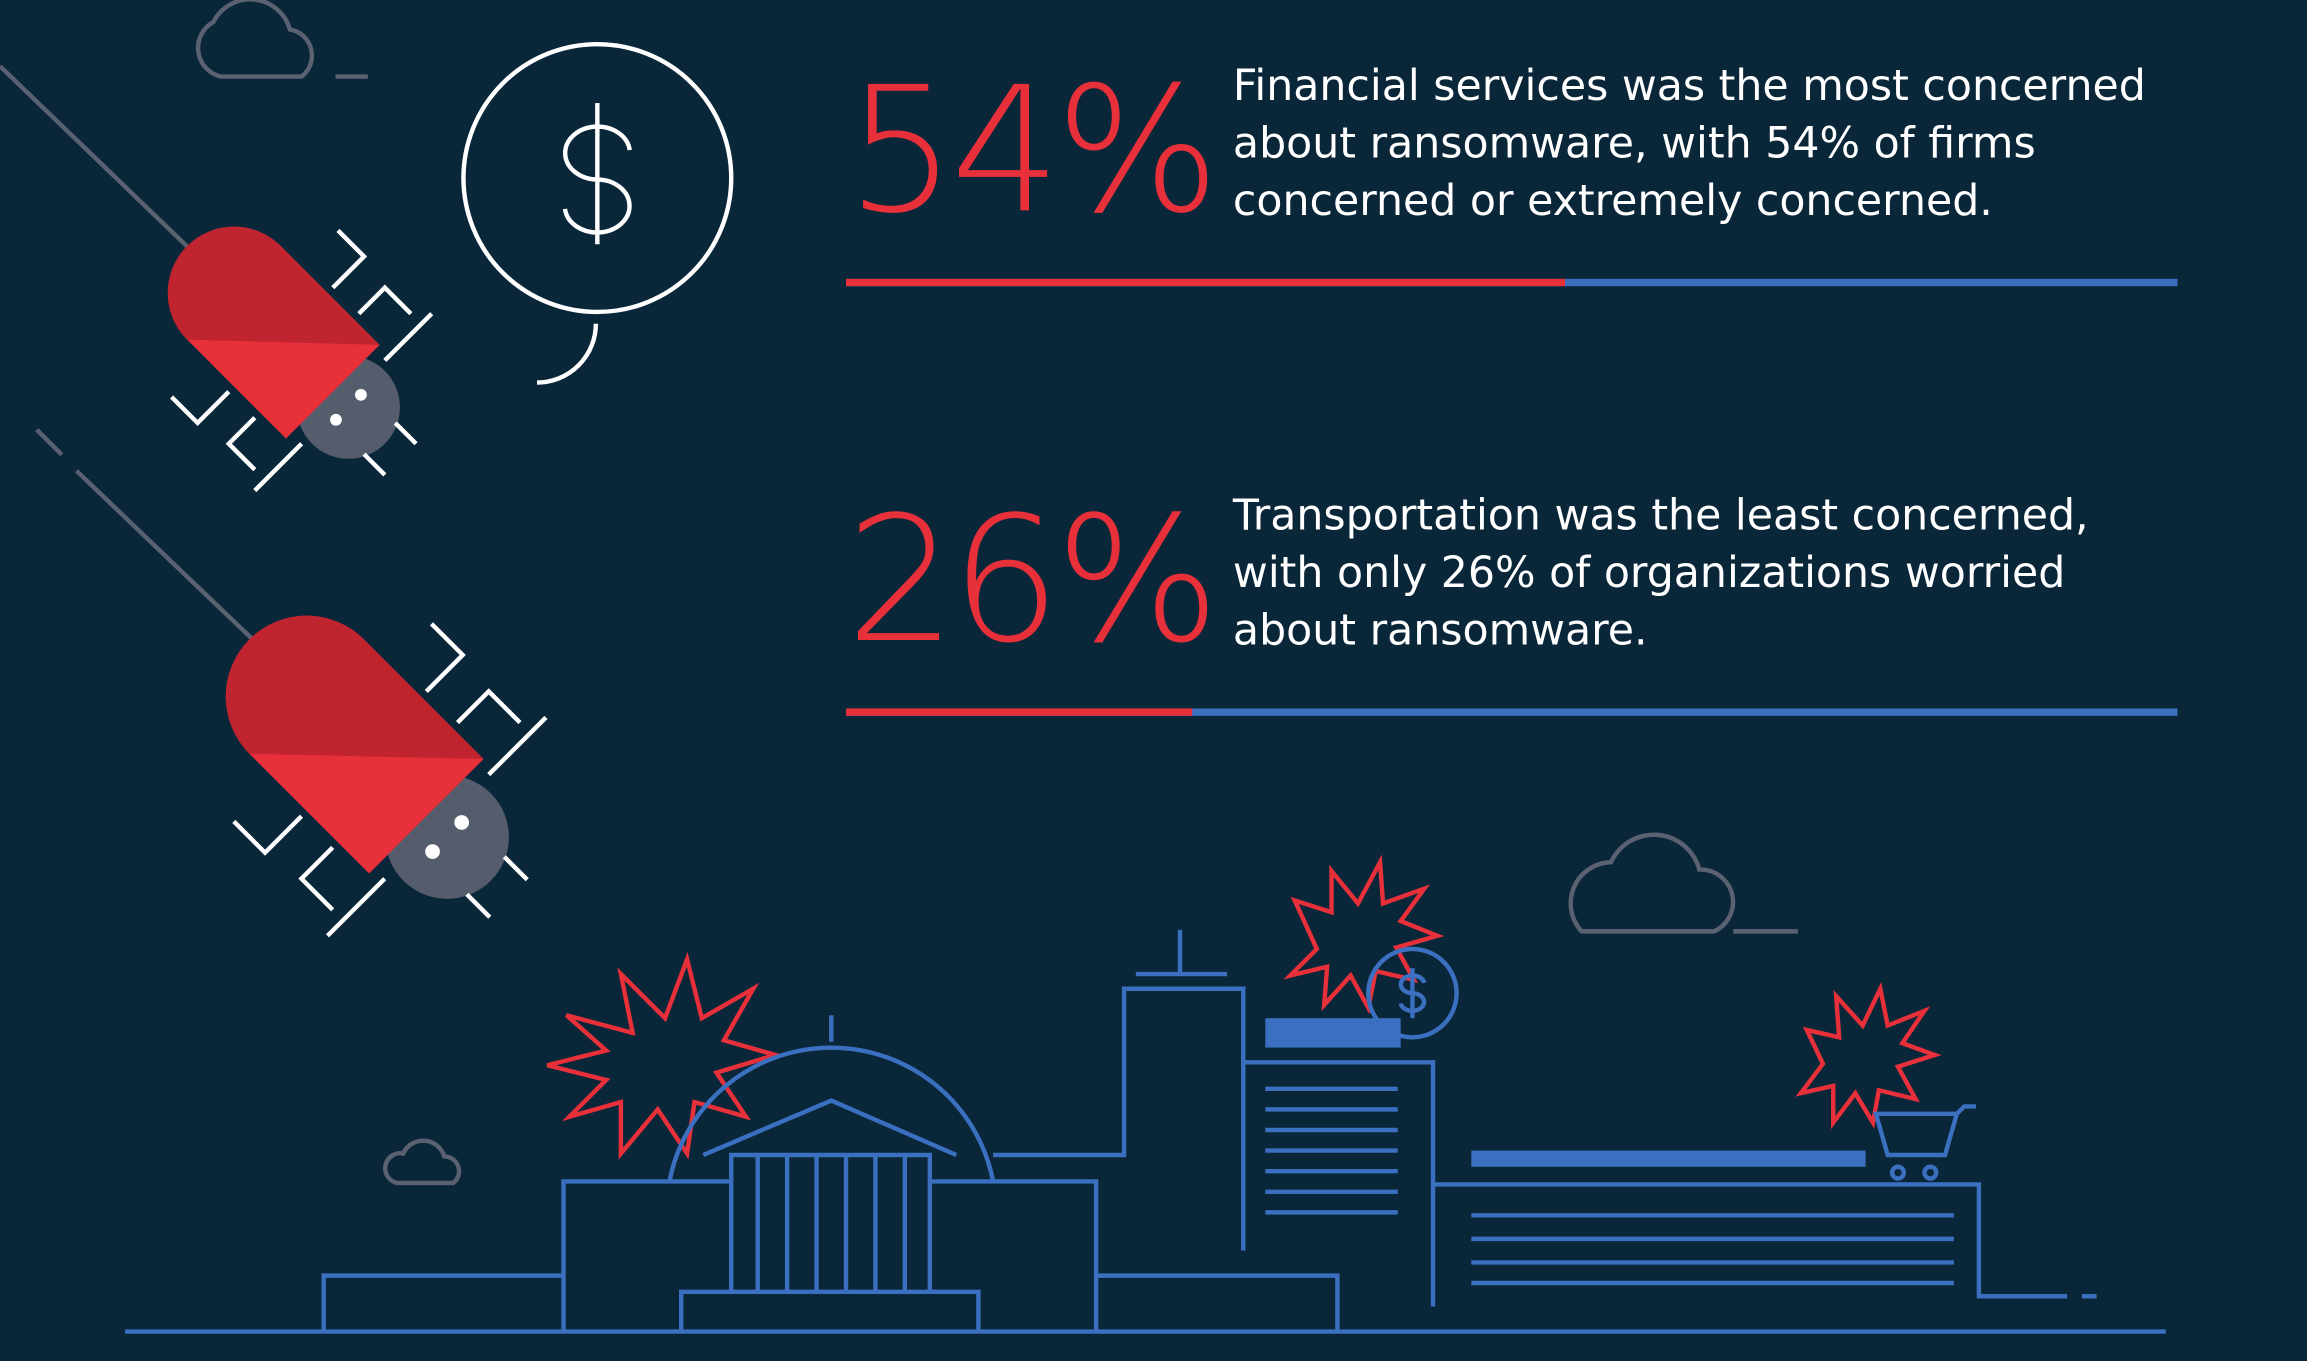 This screenshot has height=1361, width=2307. Describe the element at coordinates (1613, 201) in the screenshot. I see `description-line: concerned or extremely concerned.` at that location.